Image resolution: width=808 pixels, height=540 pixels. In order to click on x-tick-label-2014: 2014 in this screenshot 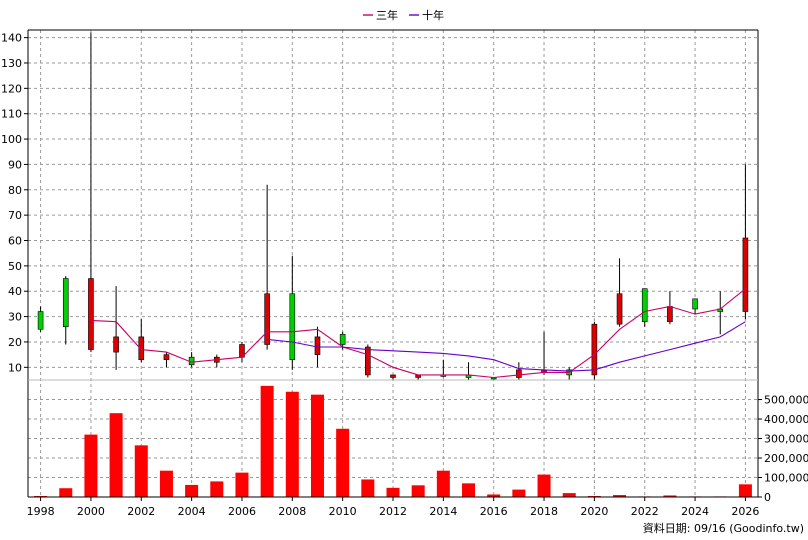, I will do `click(443, 511)`.